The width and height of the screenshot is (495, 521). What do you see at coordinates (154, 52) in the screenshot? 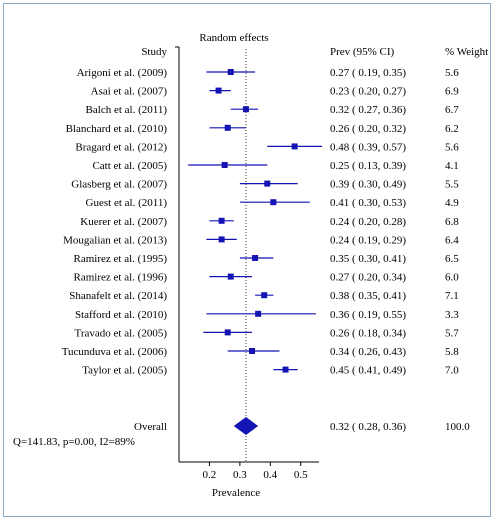
I see `study-column-header: Study` at bounding box center [154, 52].